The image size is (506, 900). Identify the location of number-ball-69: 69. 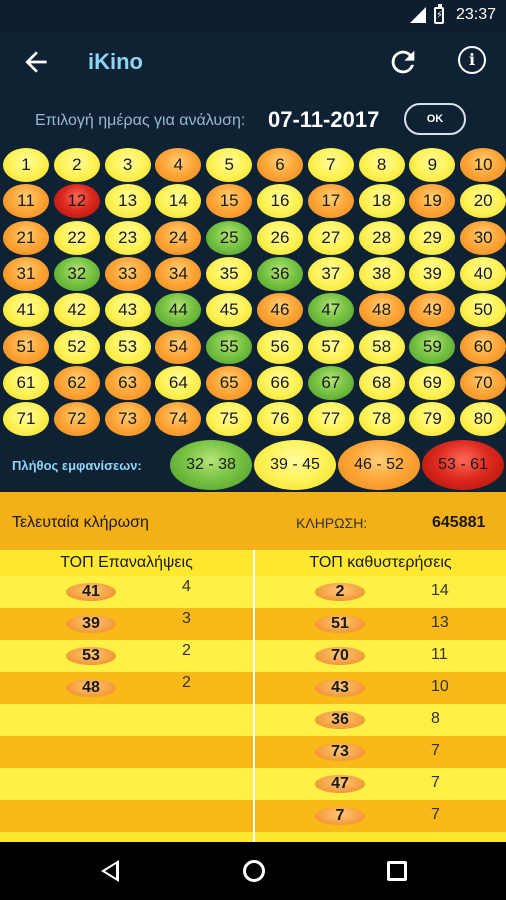
(432, 382).